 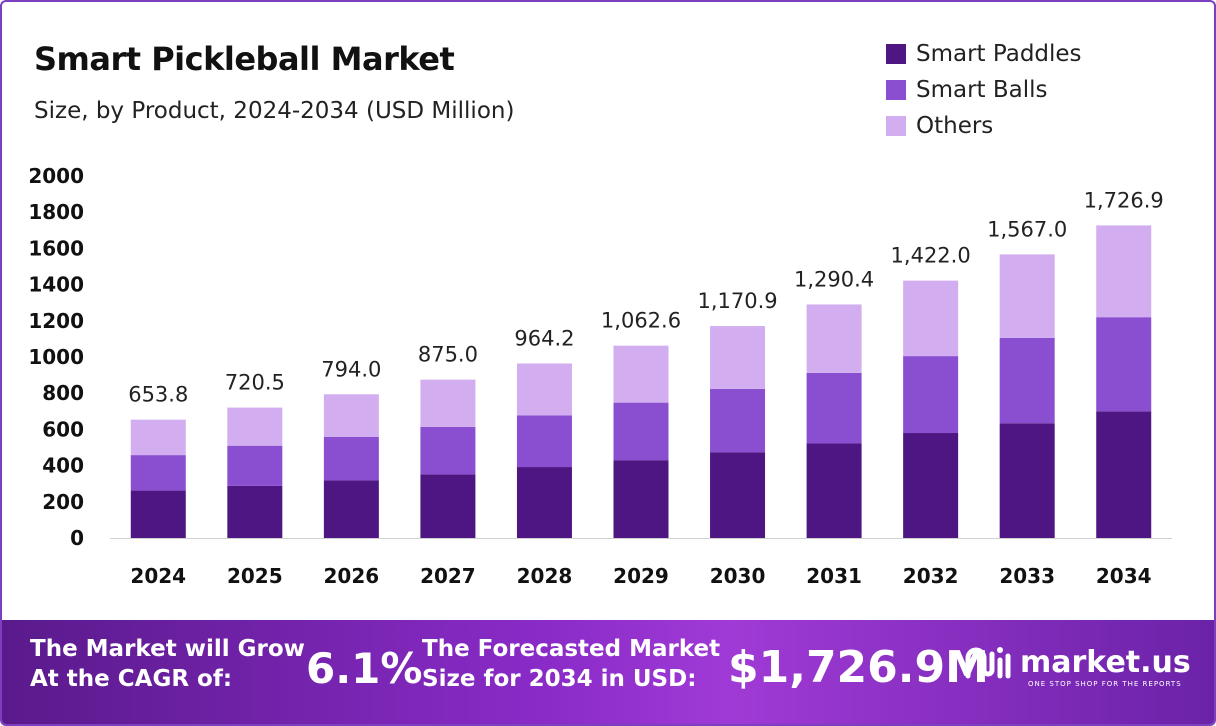 I want to click on cagr-label-line1: The Market will Grow, so click(x=167, y=649).